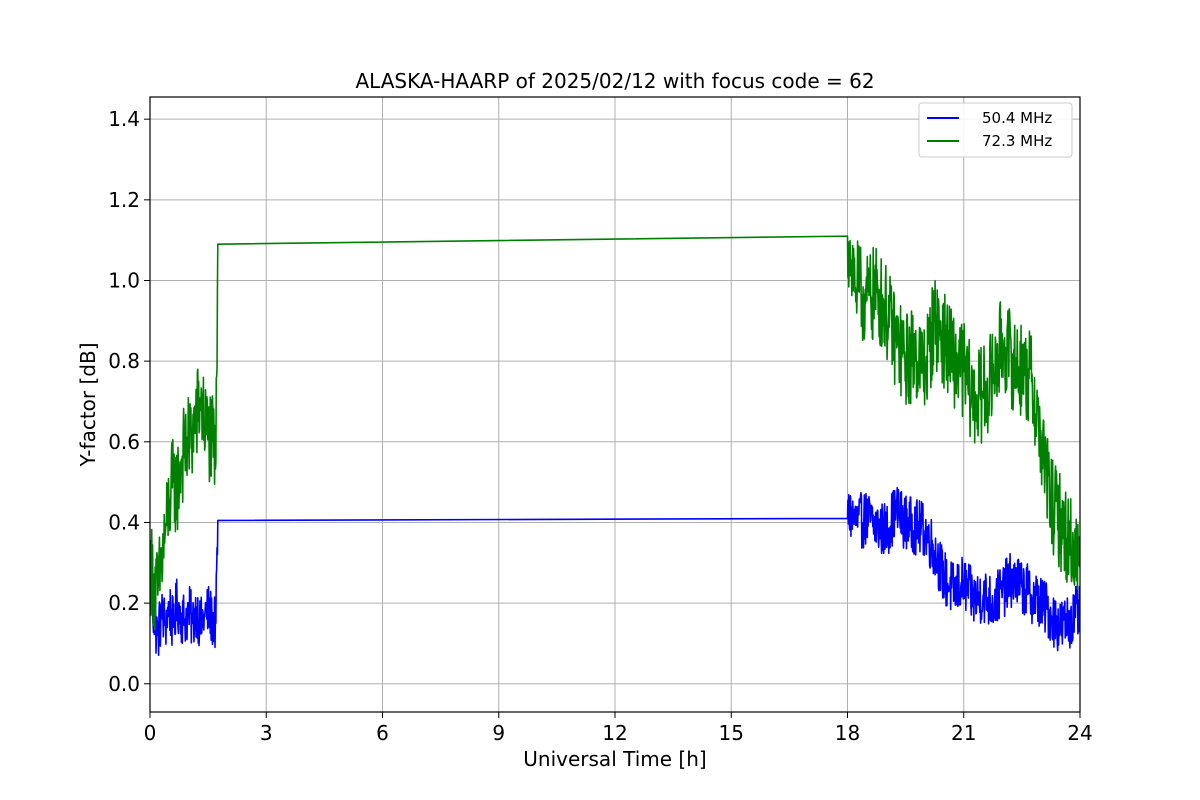  Describe the element at coordinates (847, 733) in the screenshot. I see `x-tick-label: 18` at that location.